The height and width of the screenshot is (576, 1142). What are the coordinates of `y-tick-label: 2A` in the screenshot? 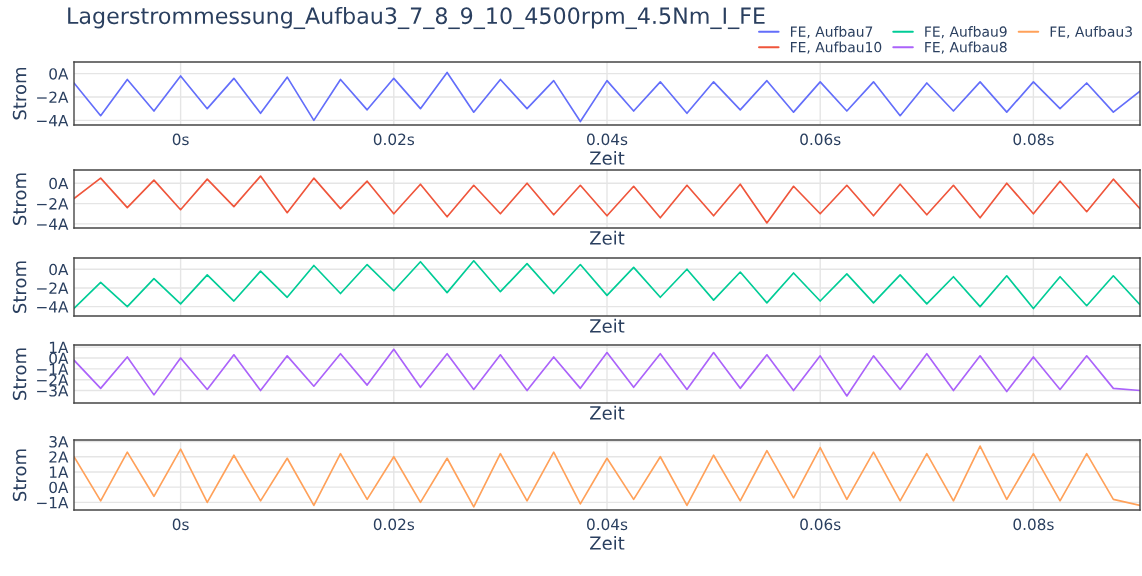 It's located at (59, 457).